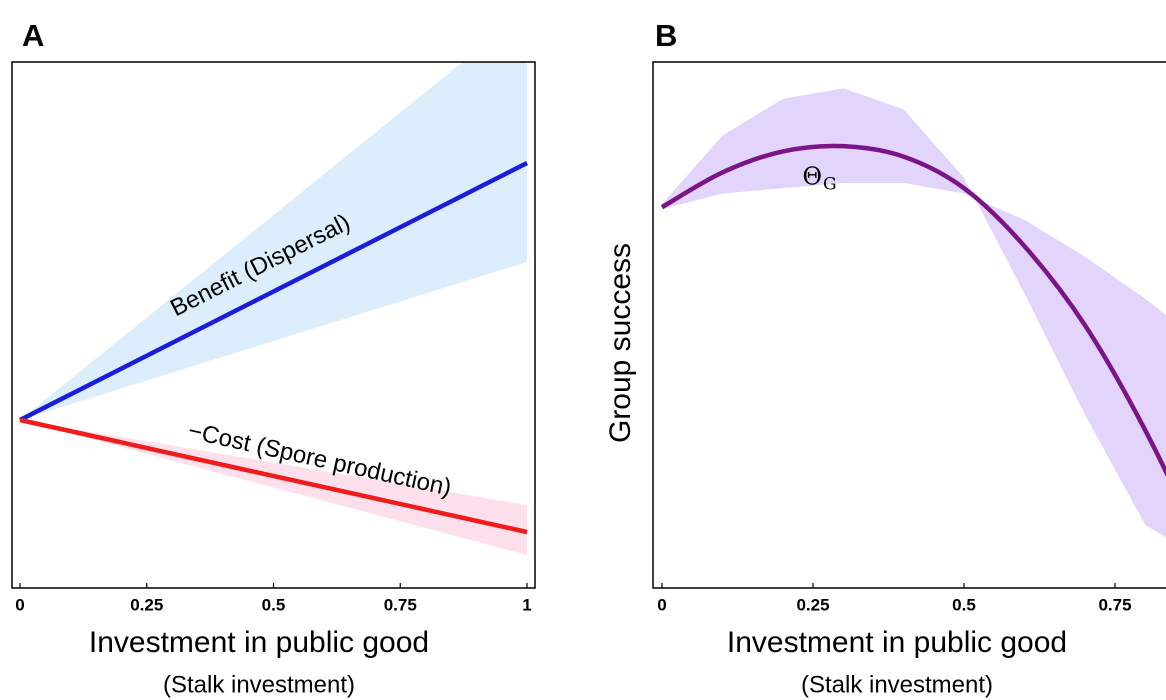 The image size is (1166, 700). I want to click on confidence-band, so click(273, 487).